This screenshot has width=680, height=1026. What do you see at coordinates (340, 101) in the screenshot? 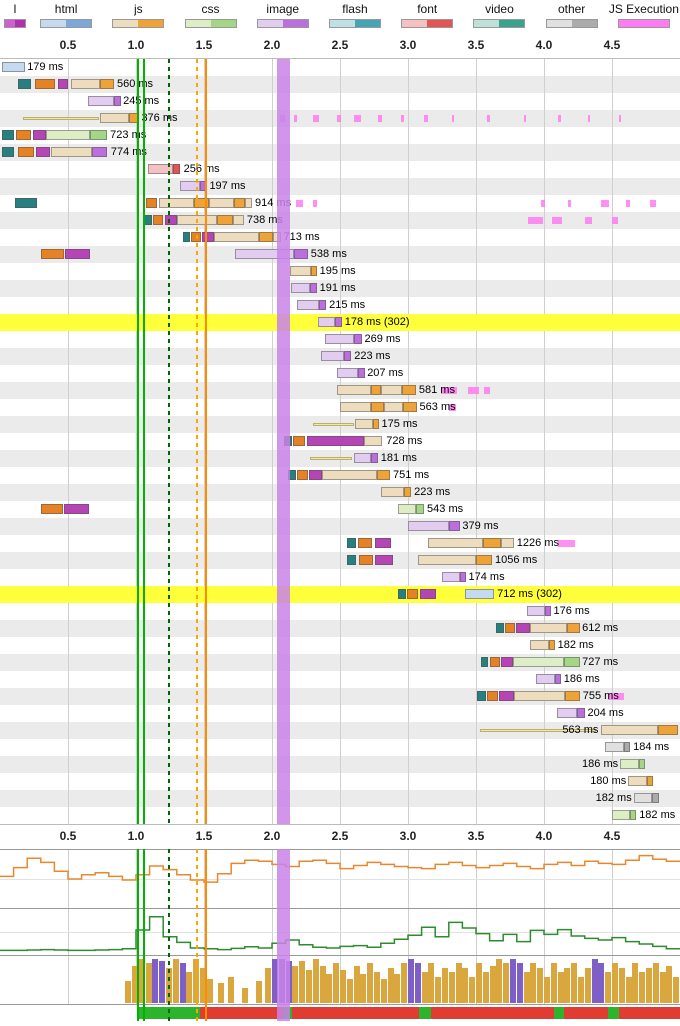
I see `request-row: 245 ms` at bounding box center [340, 101].